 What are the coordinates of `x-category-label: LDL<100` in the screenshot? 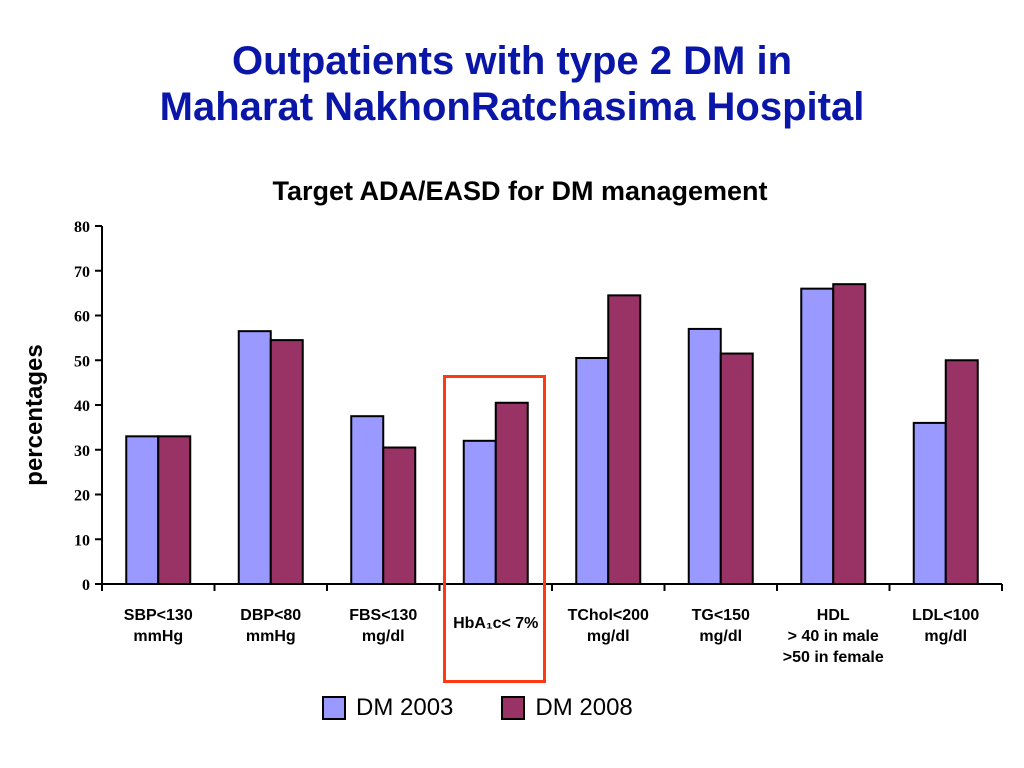 It's located at (945, 615).